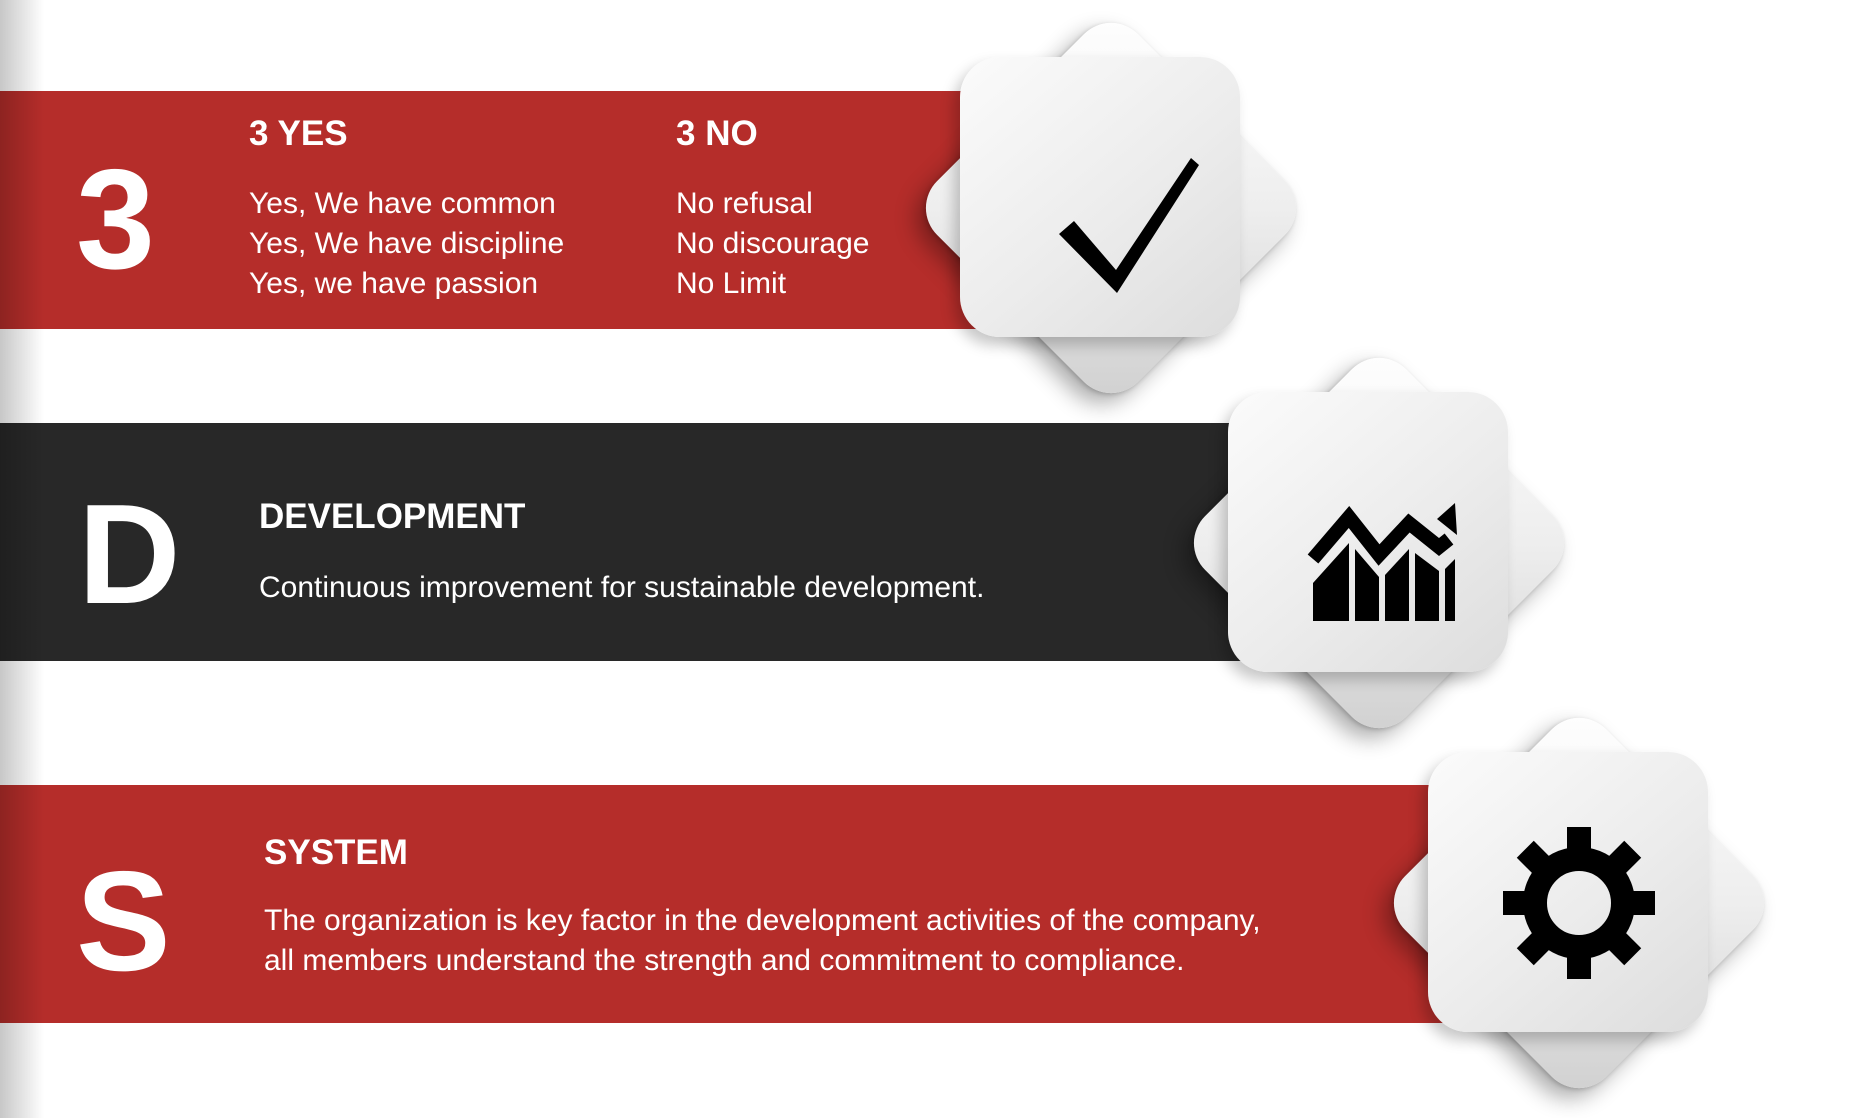  What do you see at coordinates (394, 283) in the screenshot?
I see `yes-item: Yes, we have passion` at bounding box center [394, 283].